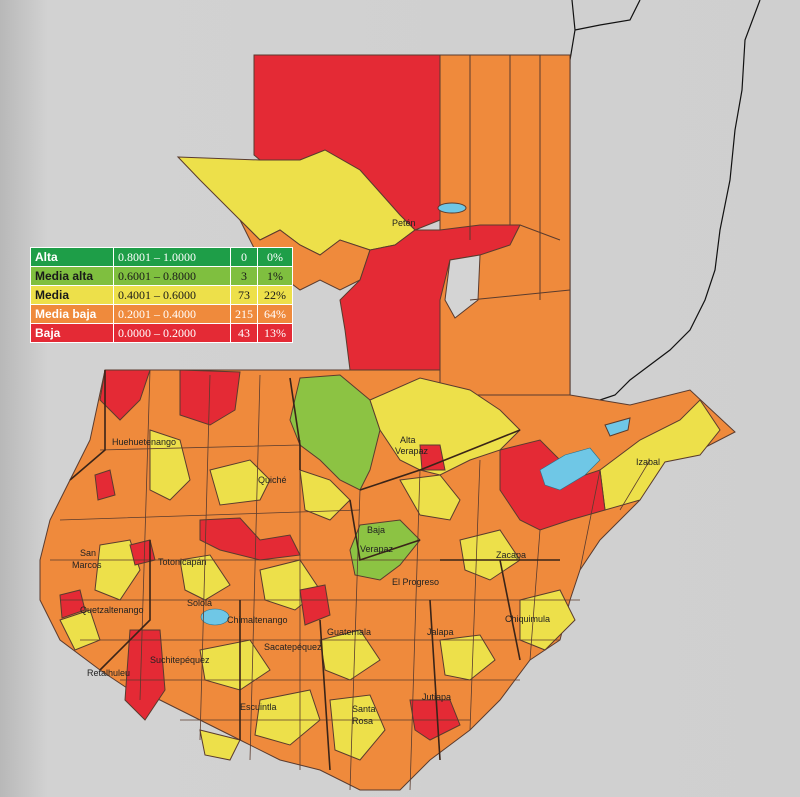 The width and height of the screenshot is (800, 797). I want to click on department-label-sacatepequez: Sacatepéquez, so click(293, 647).